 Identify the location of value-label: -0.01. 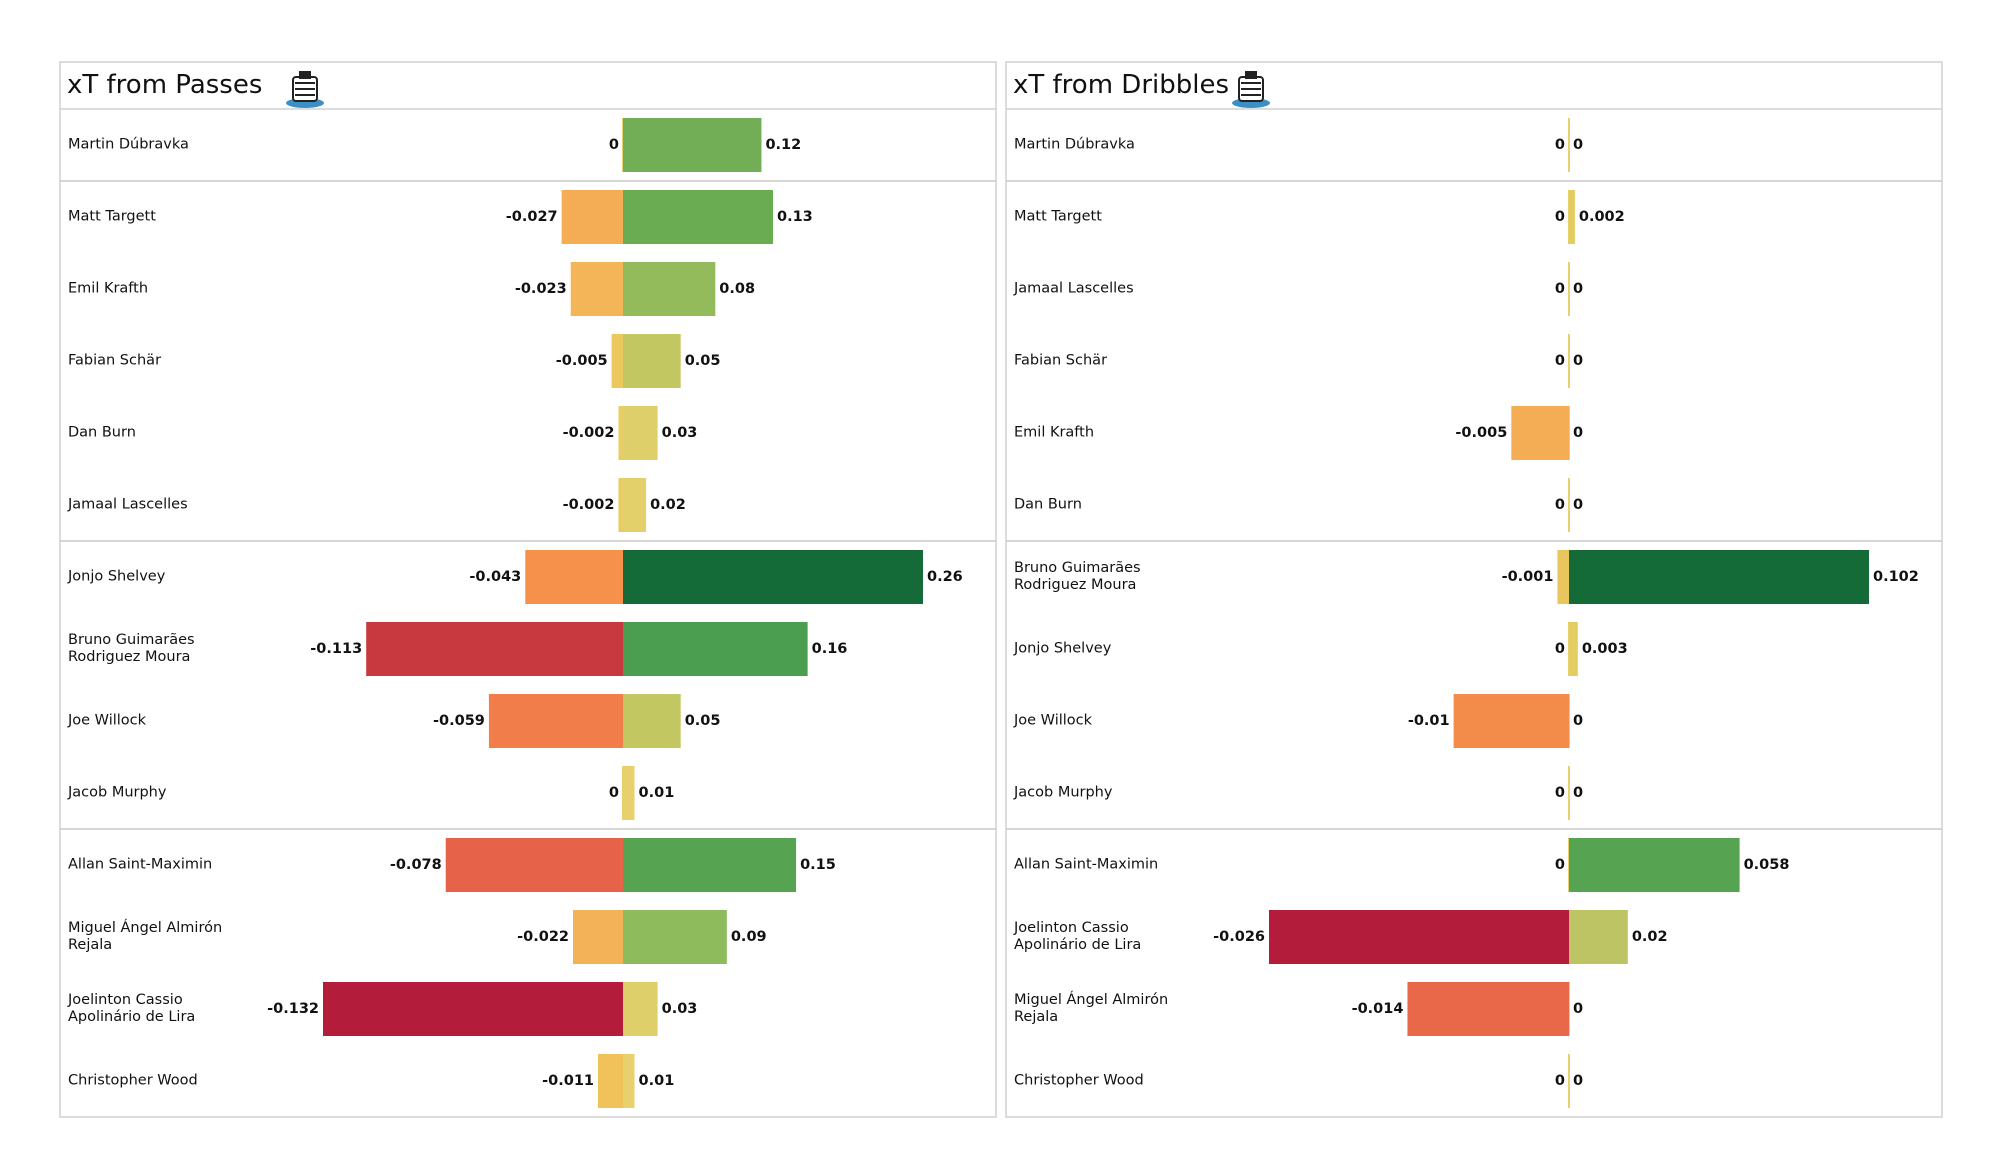
(1429, 721).